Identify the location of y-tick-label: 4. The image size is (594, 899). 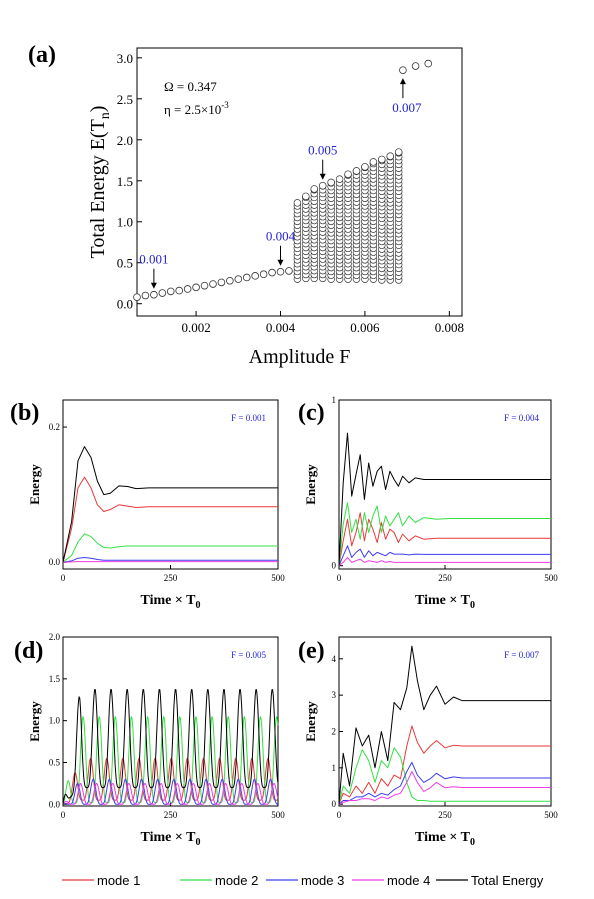
(334, 659).